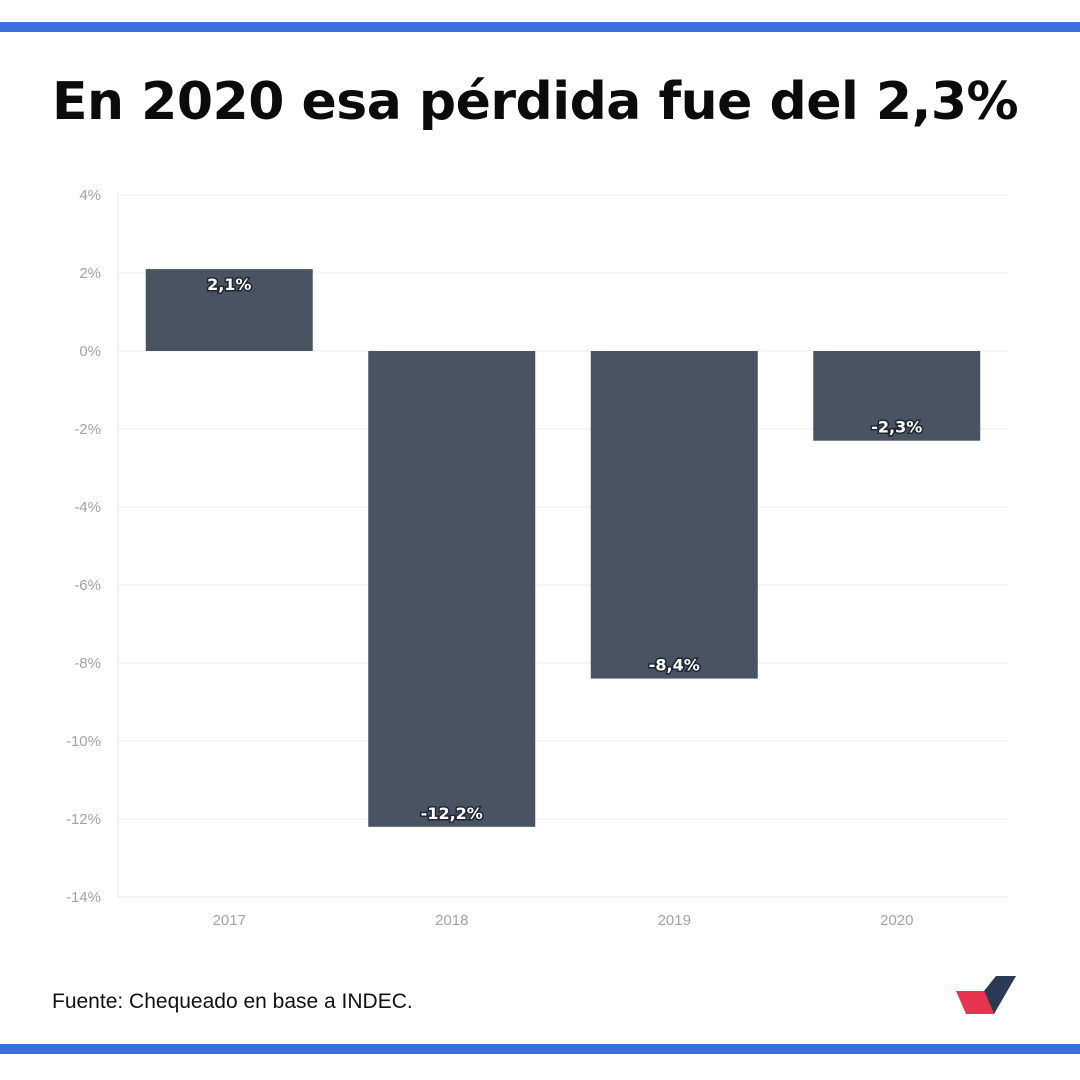 The image size is (1080, 1080). What do you see at coordinates (87, 507) in the screenshot?
I see `y-tick-label: -4%` at bounding box center [87, 507].